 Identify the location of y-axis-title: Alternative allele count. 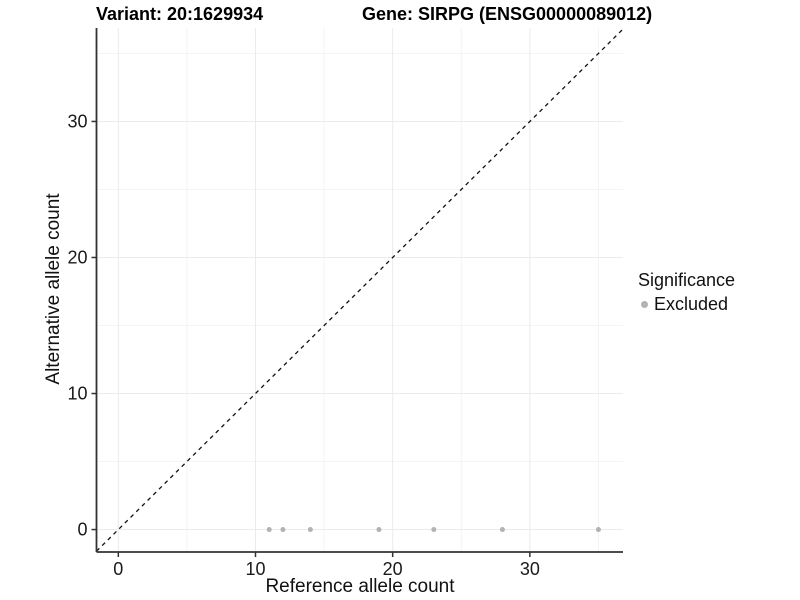
(53, 289).